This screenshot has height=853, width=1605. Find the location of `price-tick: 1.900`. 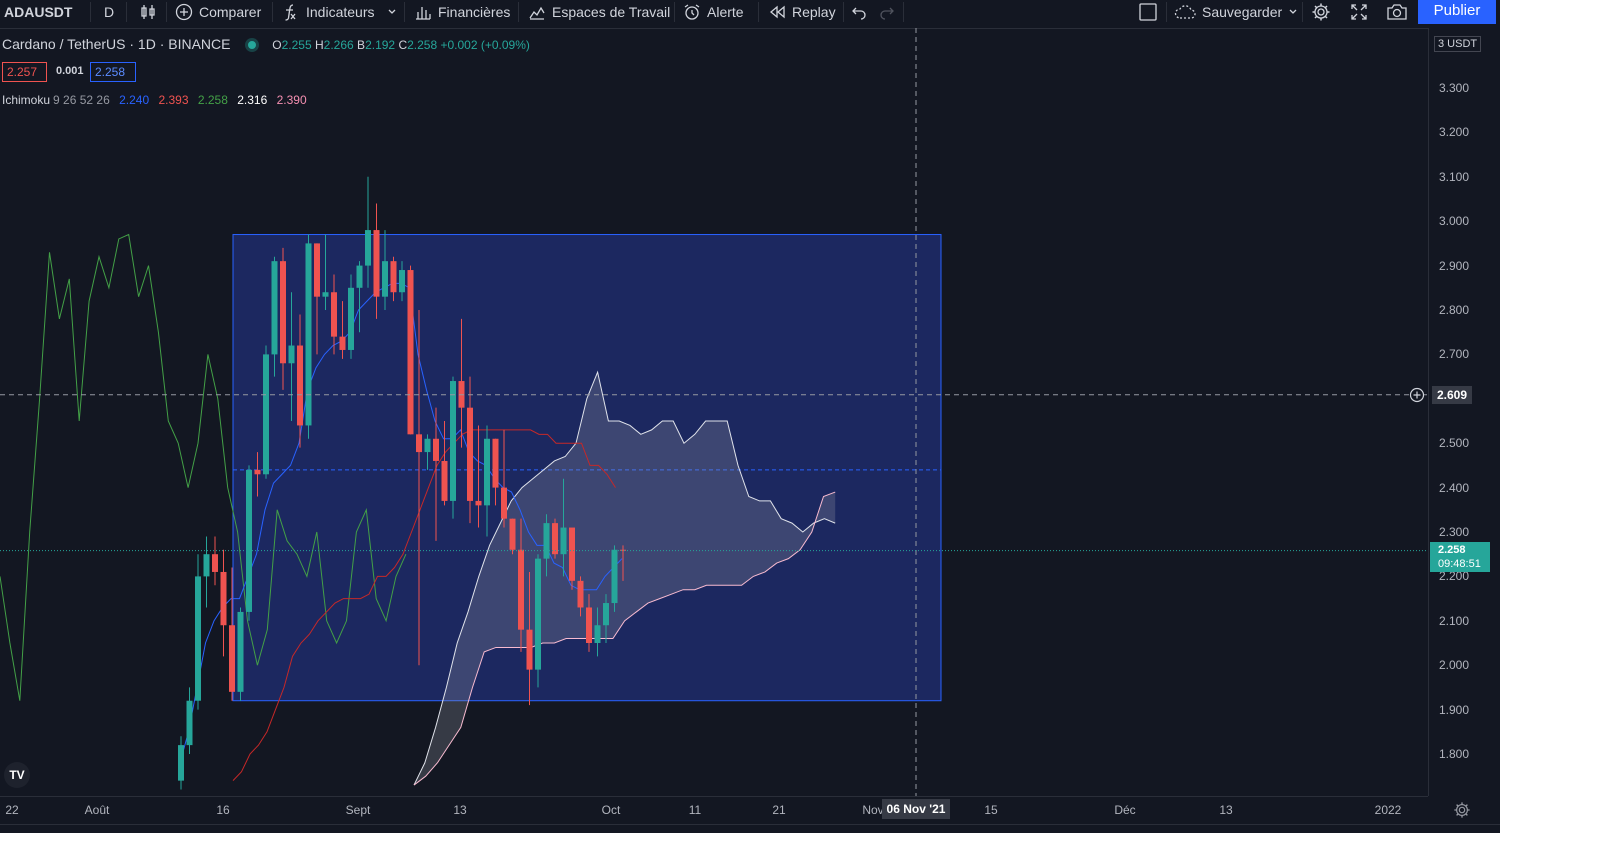

price-tick: 1.900 is located at coordinates (1454, 709).